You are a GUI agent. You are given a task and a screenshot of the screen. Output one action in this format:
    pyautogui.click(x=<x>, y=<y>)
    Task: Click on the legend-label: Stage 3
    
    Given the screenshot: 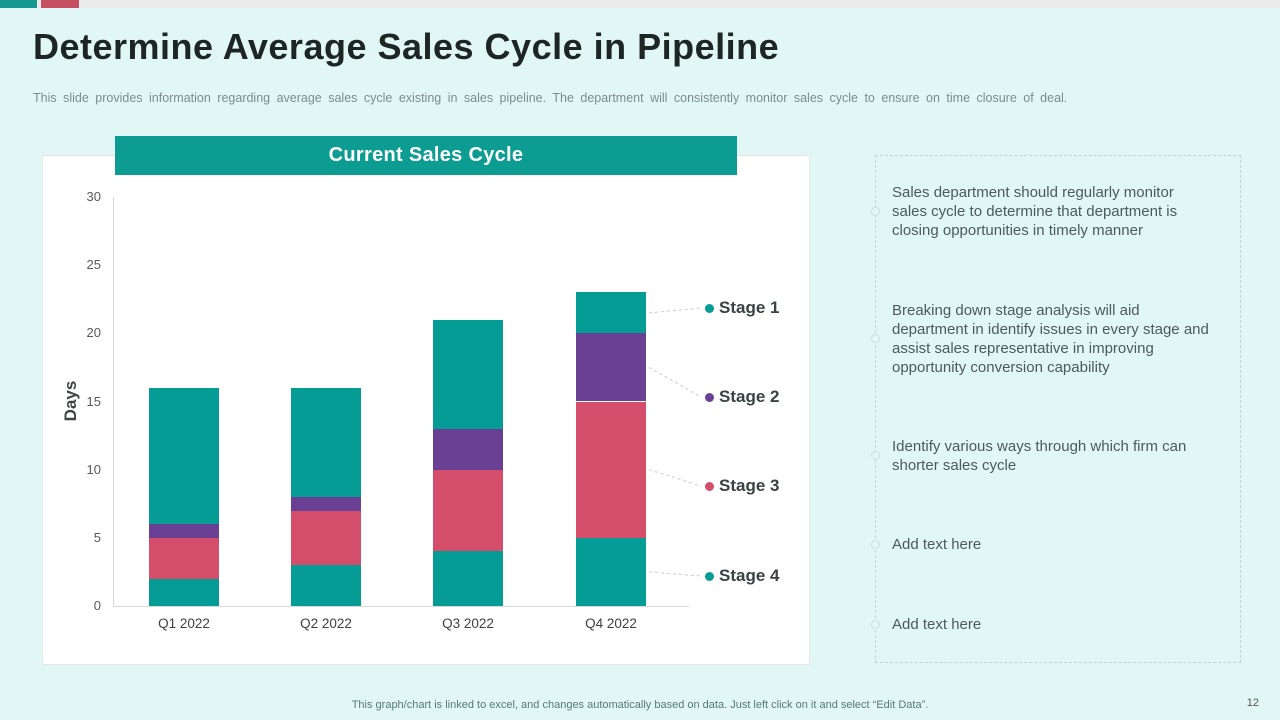 What is the action you would take?
    pyautogui.click(x=749, y=485)
    